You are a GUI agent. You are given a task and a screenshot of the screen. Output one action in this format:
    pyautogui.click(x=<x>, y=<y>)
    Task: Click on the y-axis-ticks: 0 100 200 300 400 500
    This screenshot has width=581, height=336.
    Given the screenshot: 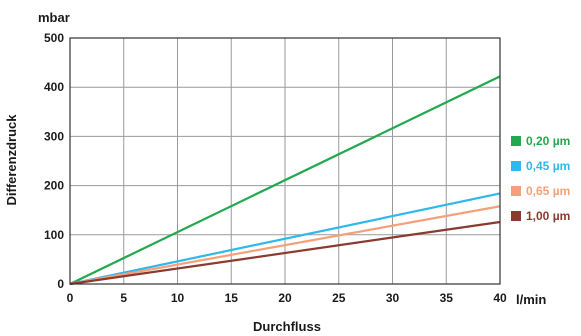 What is the action you would take?
    pyautogui.click(x=54, y=161)
    